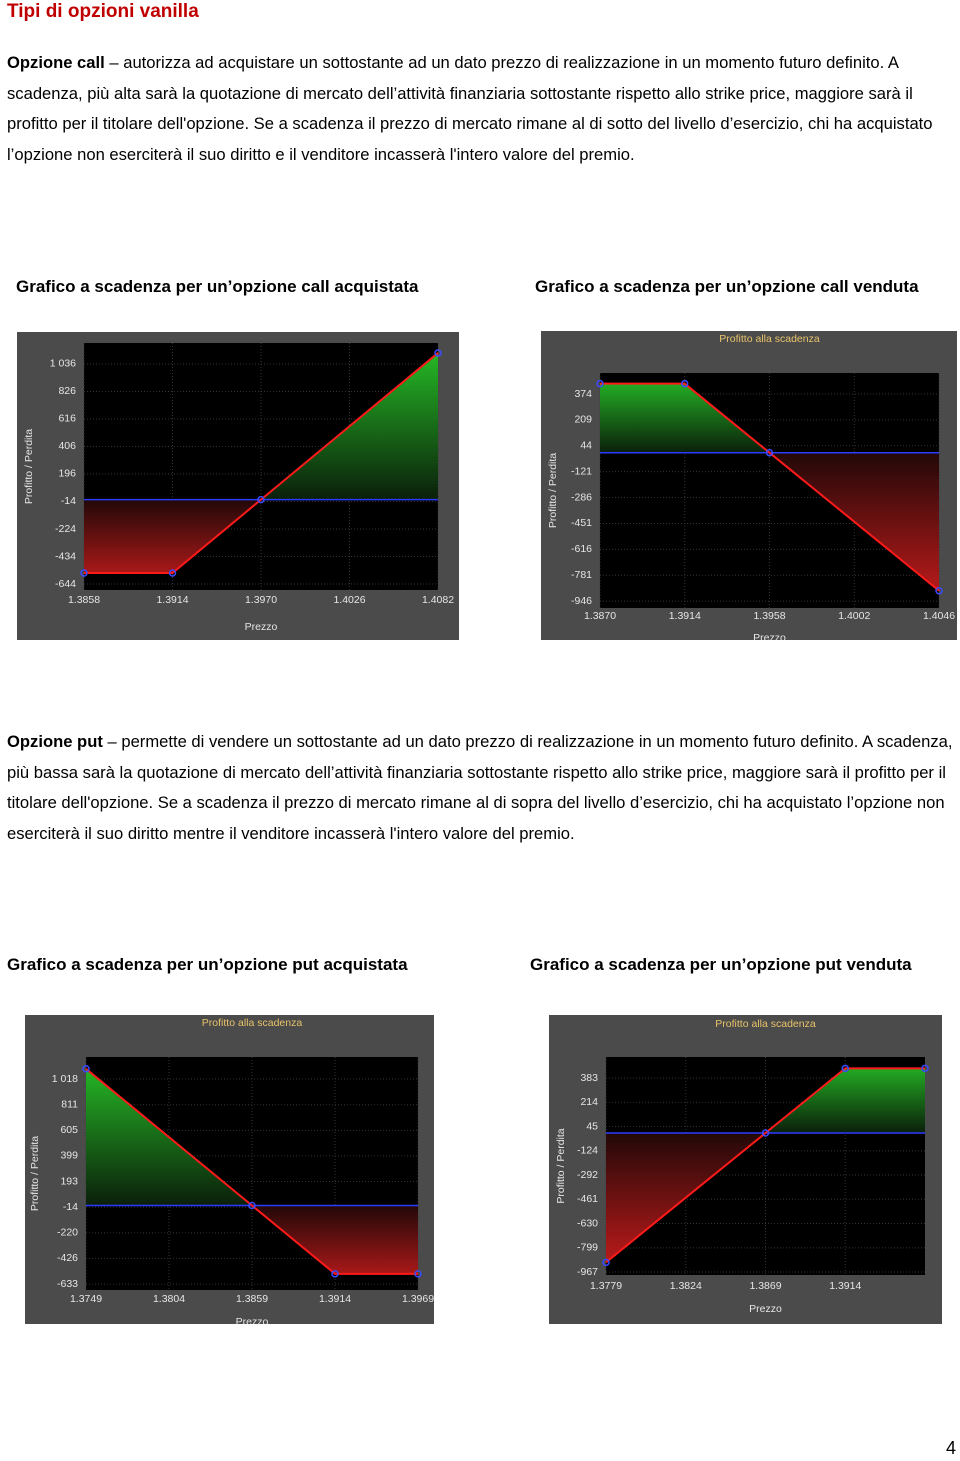  Describe the element at coordinates (583, 420) in the screenshot. I see `y-tick-label: 209` at that location.